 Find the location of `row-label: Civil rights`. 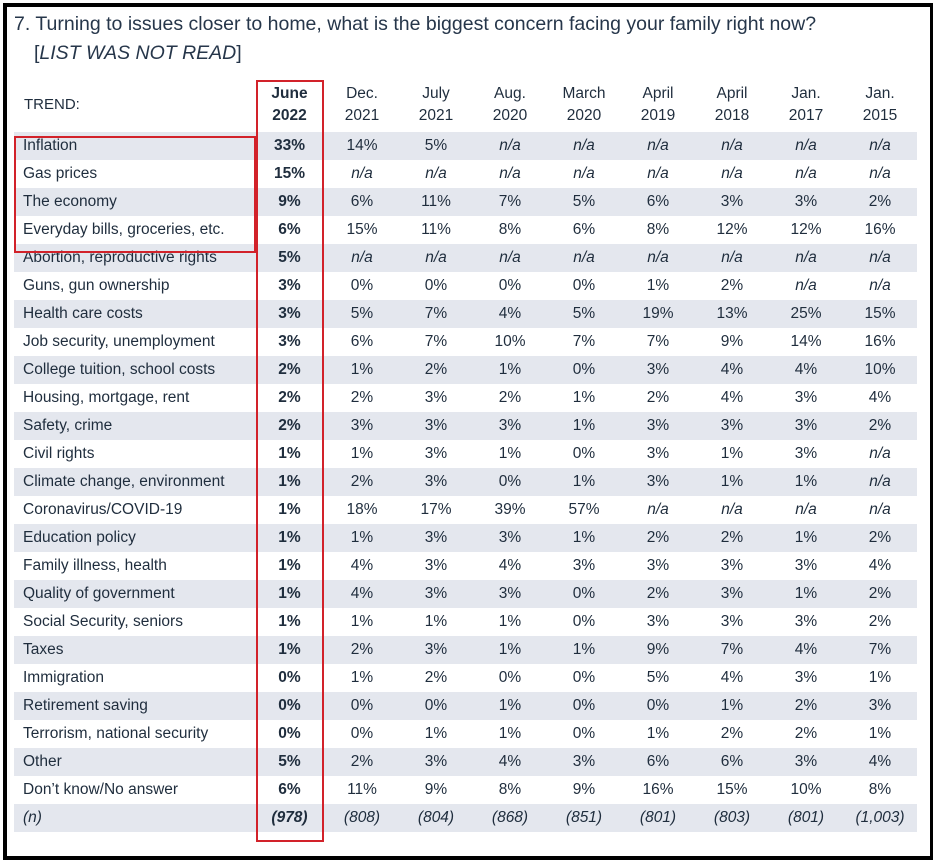

row-label: Civil rights is located at coordinates (134, 454).